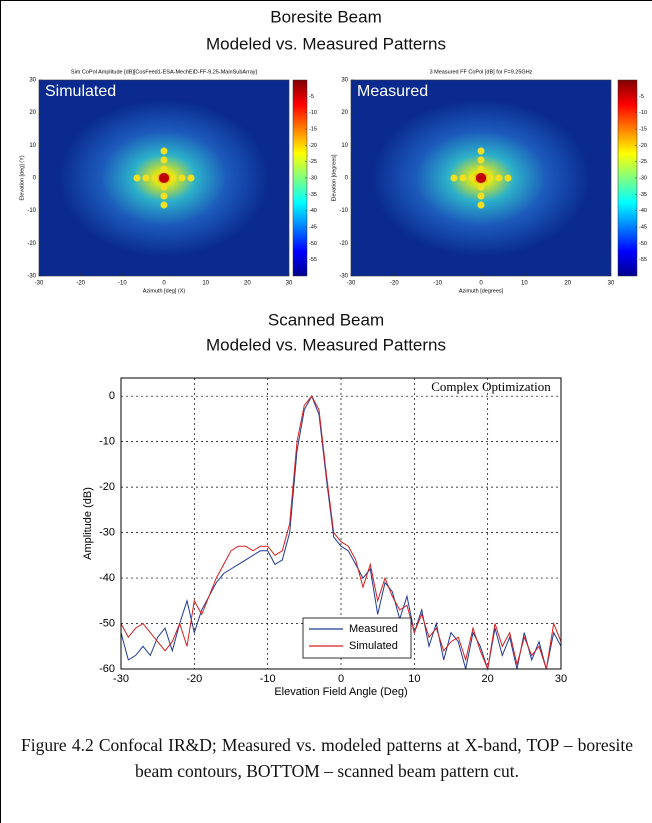  I want to click on colorbar-tick-label: -35, so click(313, 195).